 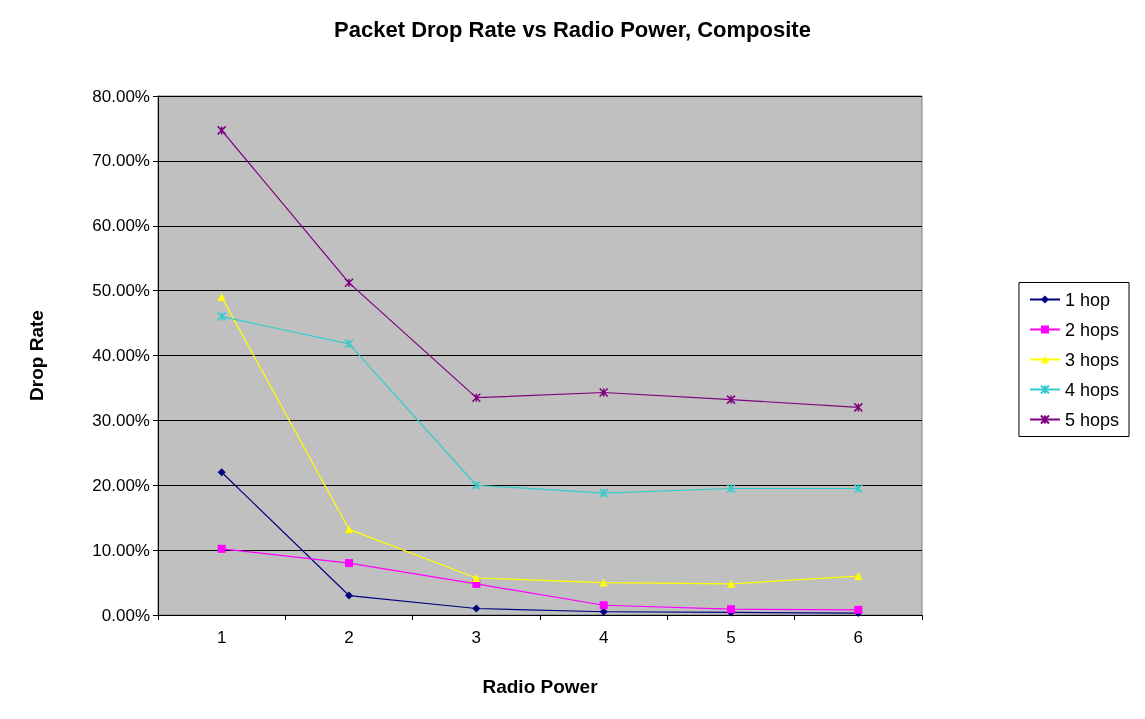 I want to click on chart-title: Packet Drop Rate vs Radio Power, Composite, so click(x=572, y=29).